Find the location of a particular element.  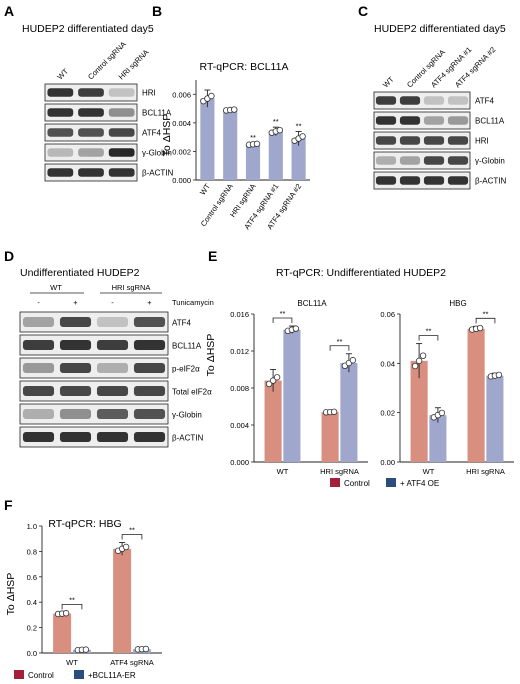

y-tick-label: 0.8 is located at coordinates (32, 551).